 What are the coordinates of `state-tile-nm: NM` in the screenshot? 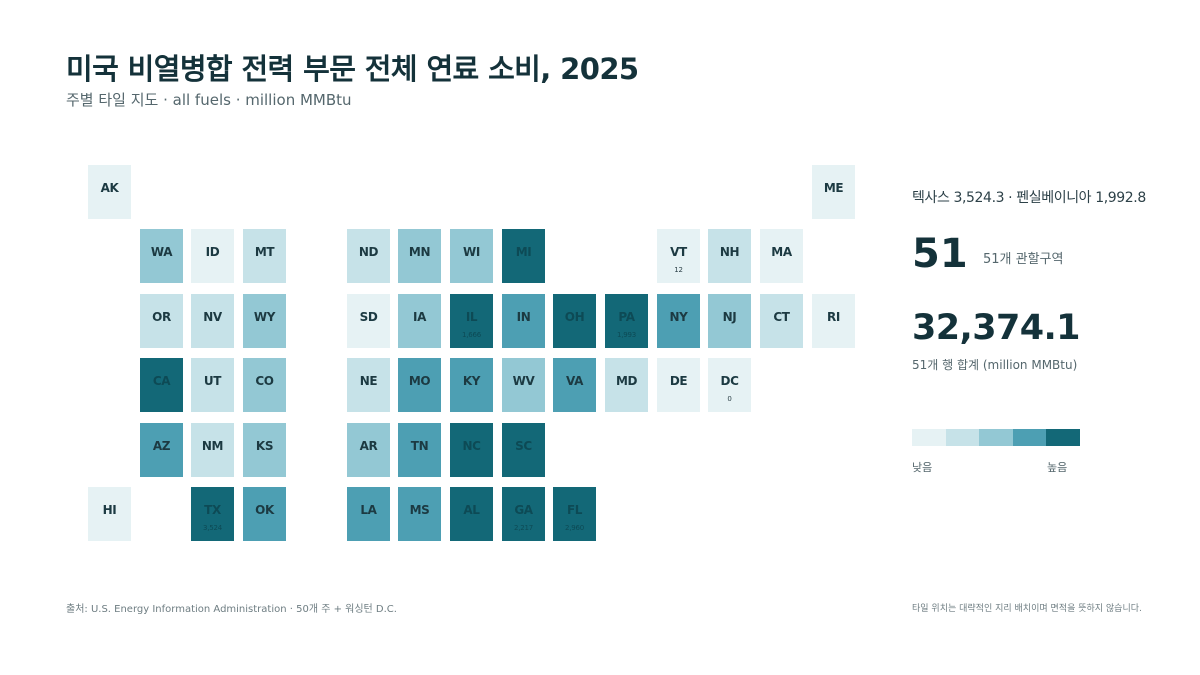 It's located at (212, 450).